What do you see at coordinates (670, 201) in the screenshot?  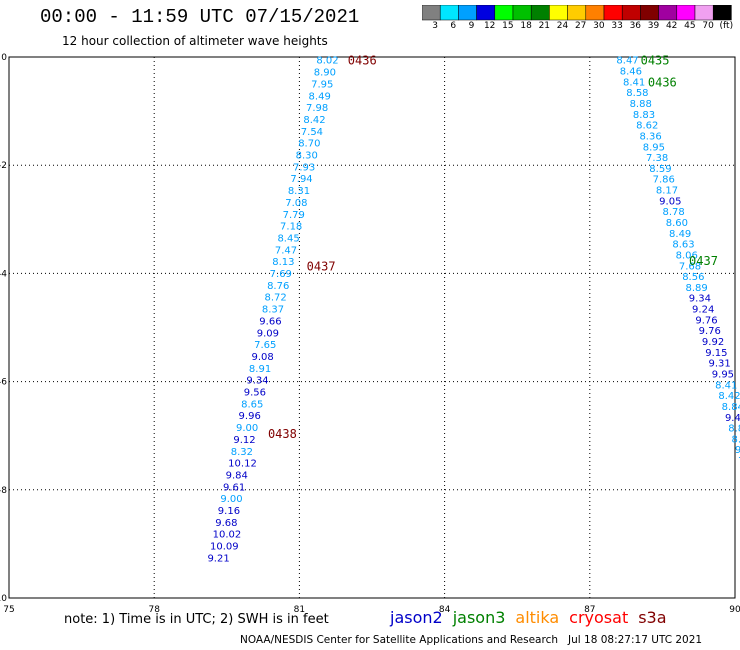 I see `data-point-label: 9.05` at bounding box center [670, 201].